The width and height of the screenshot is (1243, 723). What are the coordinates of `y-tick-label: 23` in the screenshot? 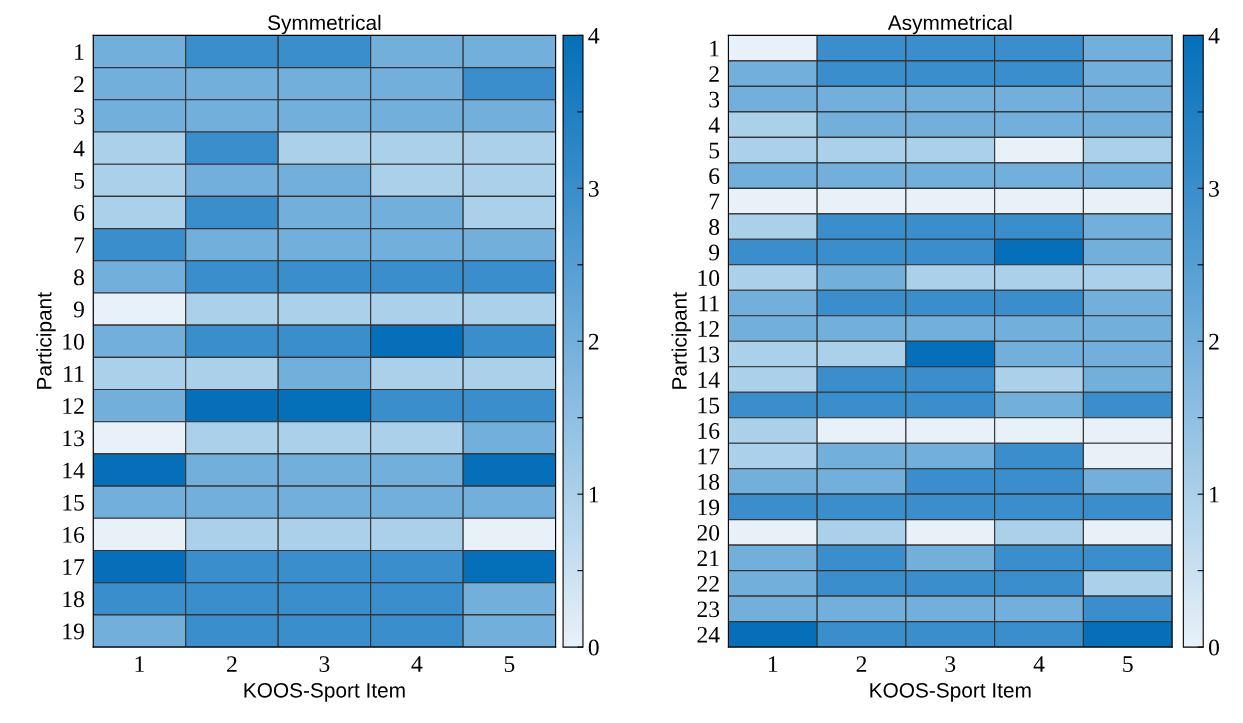 It's located at (708, 609).